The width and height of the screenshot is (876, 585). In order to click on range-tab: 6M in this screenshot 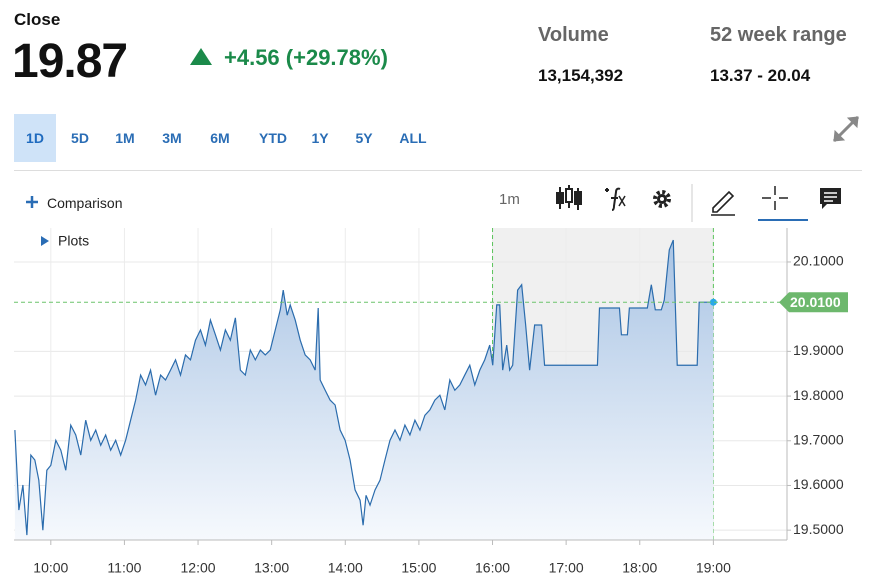, I will do `click(220, 138)`.